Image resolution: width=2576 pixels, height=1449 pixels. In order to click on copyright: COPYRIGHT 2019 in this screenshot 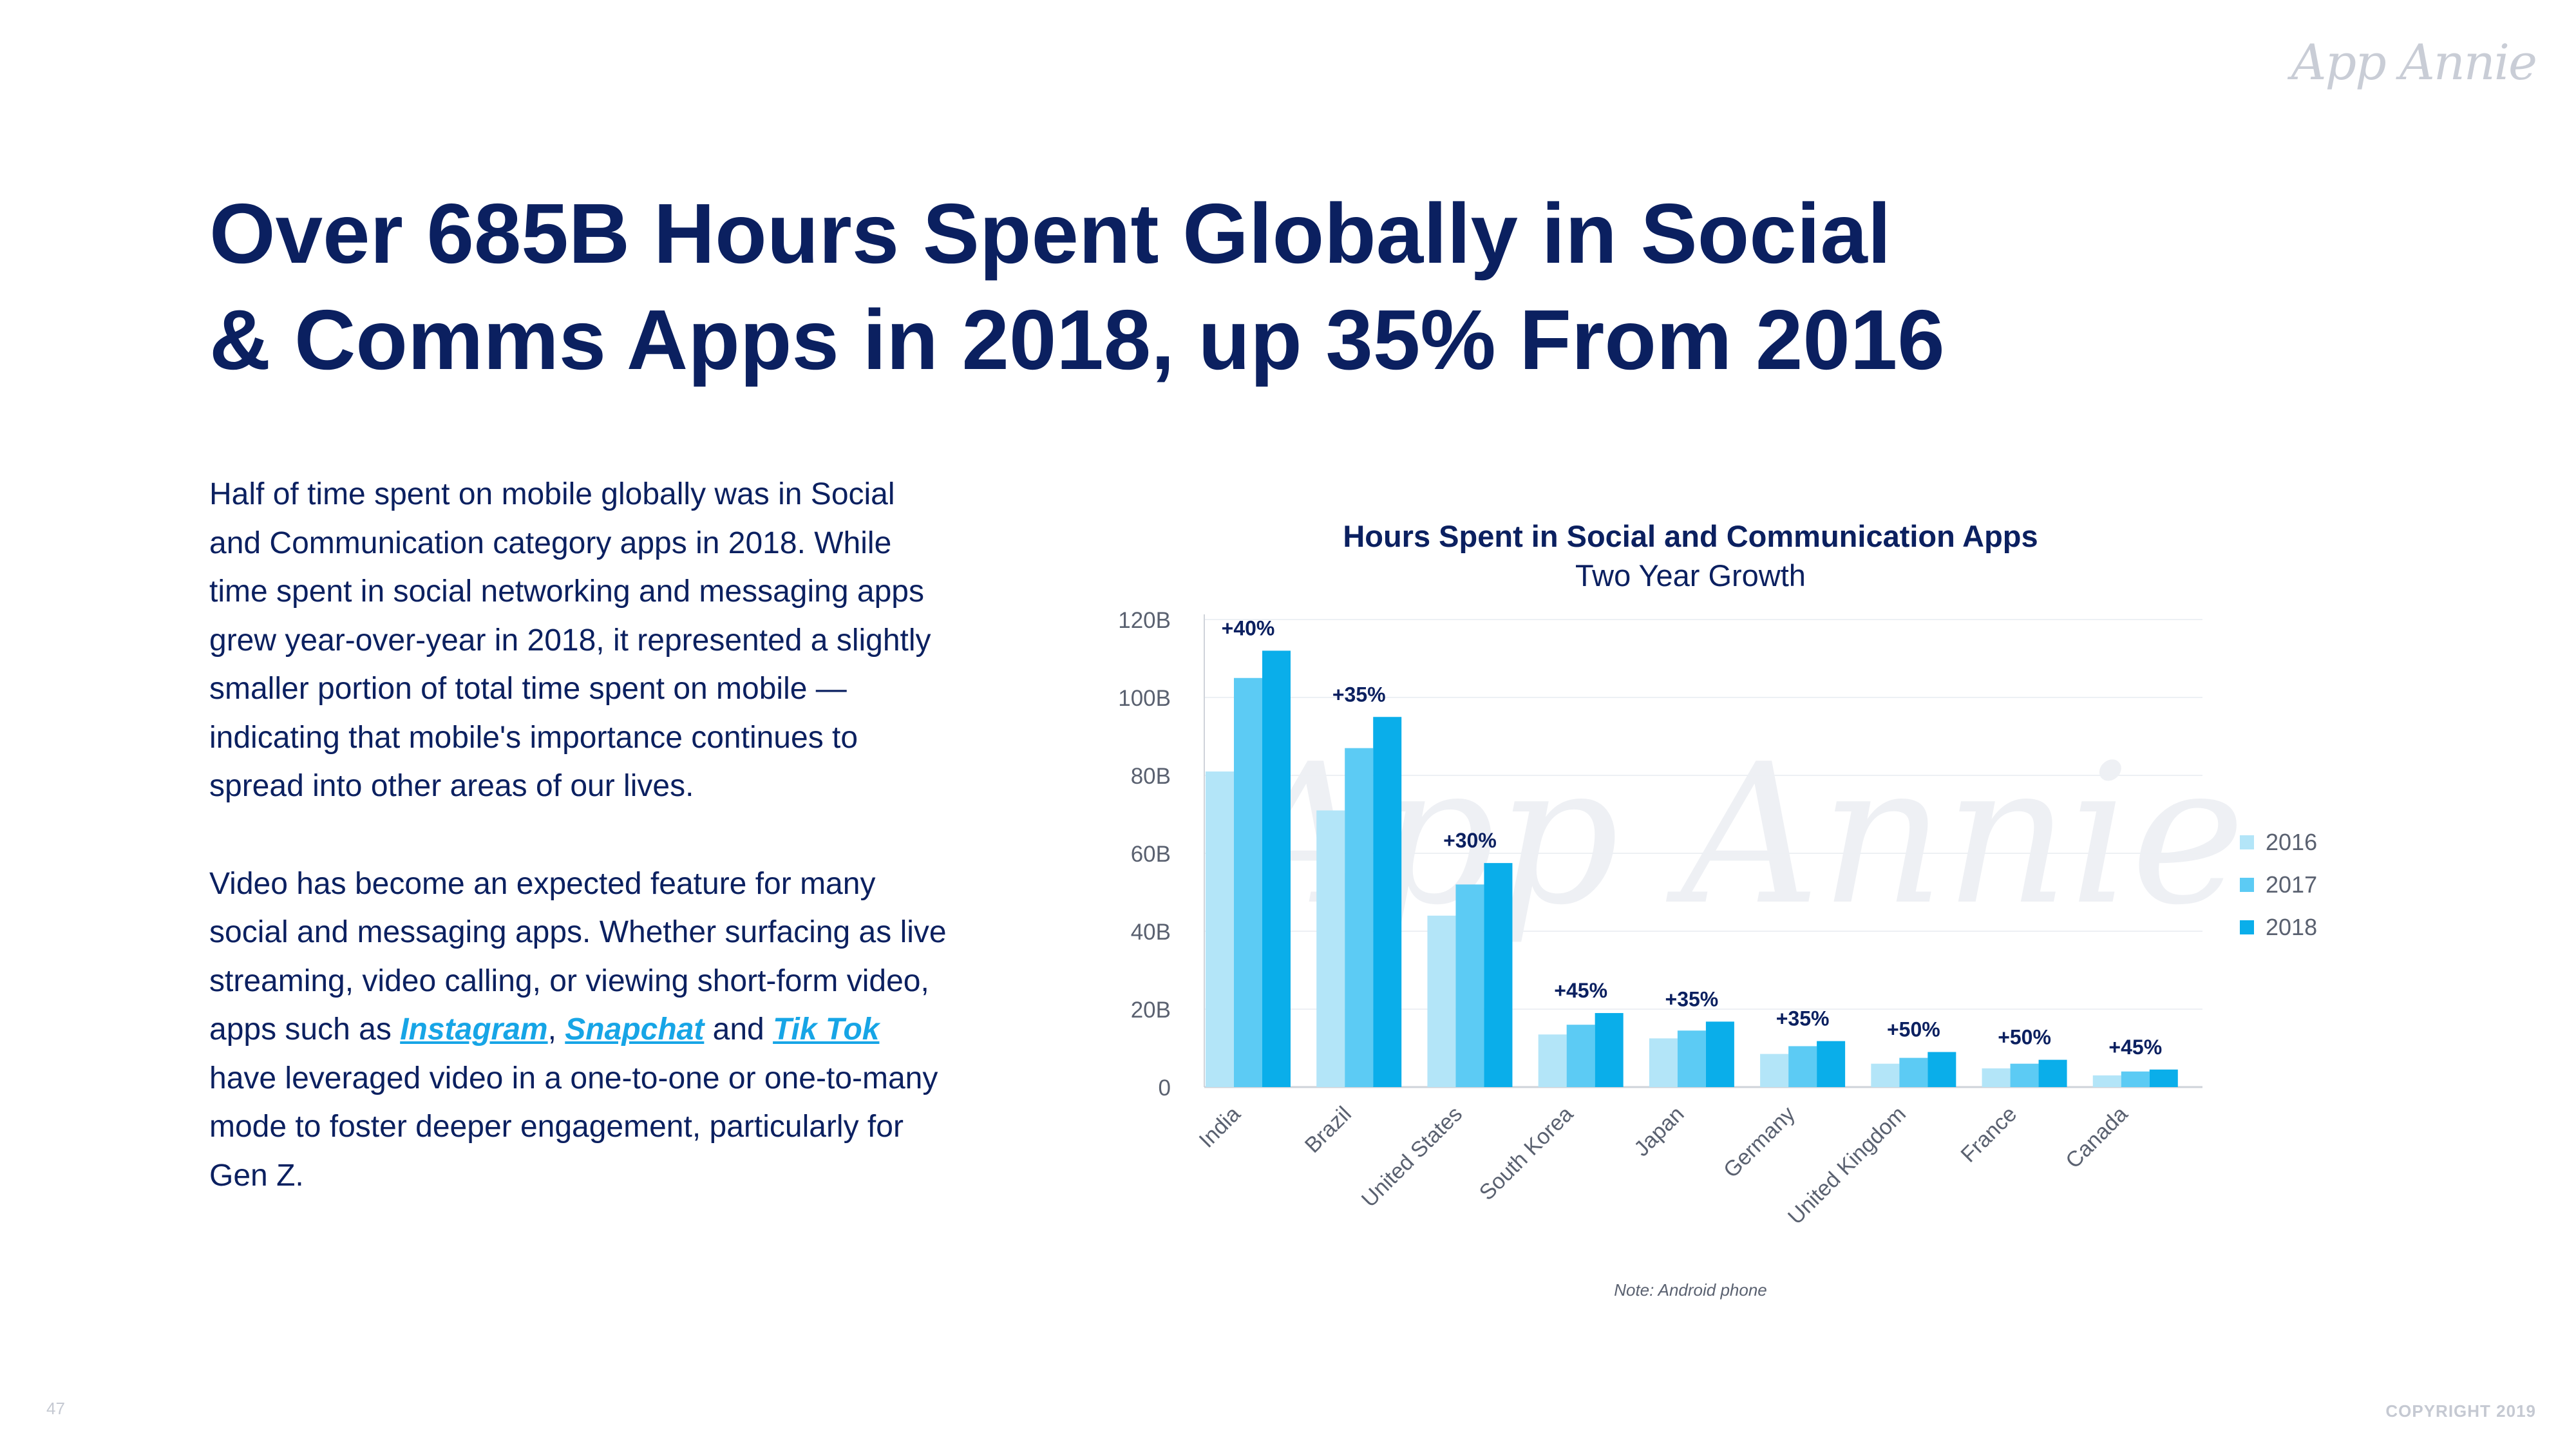, I will do `click(2460, 1411)`.